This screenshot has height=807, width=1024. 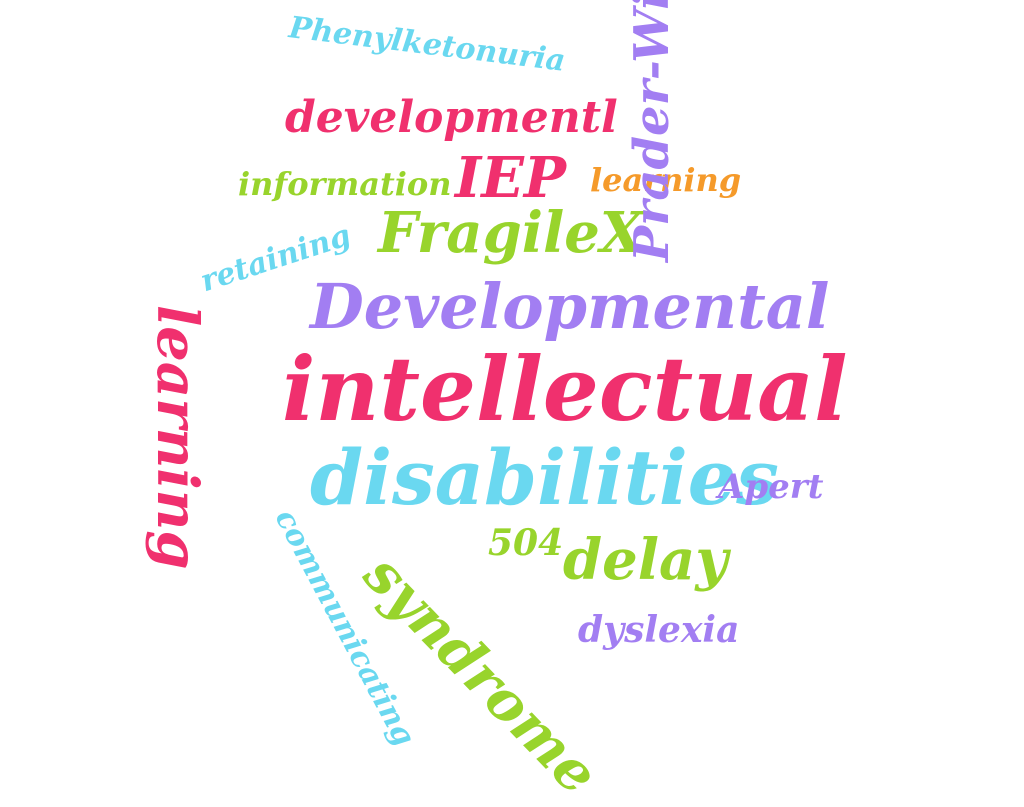 What do you see at coordinates (427, 44) in the screenshot?
I see `word-phenylketonuria: Phenylketonuria` at bounding box center [427, 44].